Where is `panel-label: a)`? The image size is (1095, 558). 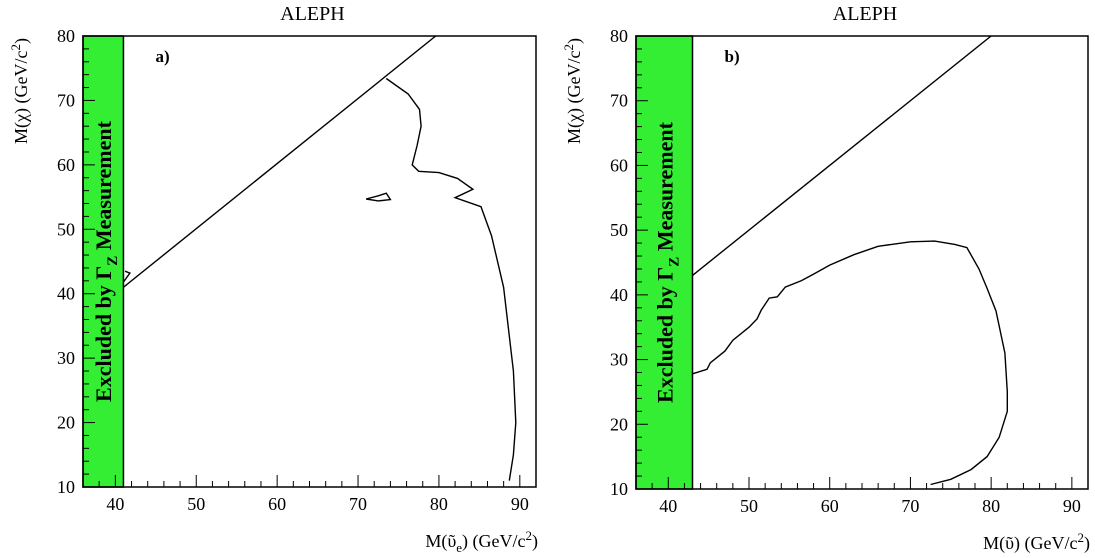 panel-label: a) is located at coordinates (162, 56).